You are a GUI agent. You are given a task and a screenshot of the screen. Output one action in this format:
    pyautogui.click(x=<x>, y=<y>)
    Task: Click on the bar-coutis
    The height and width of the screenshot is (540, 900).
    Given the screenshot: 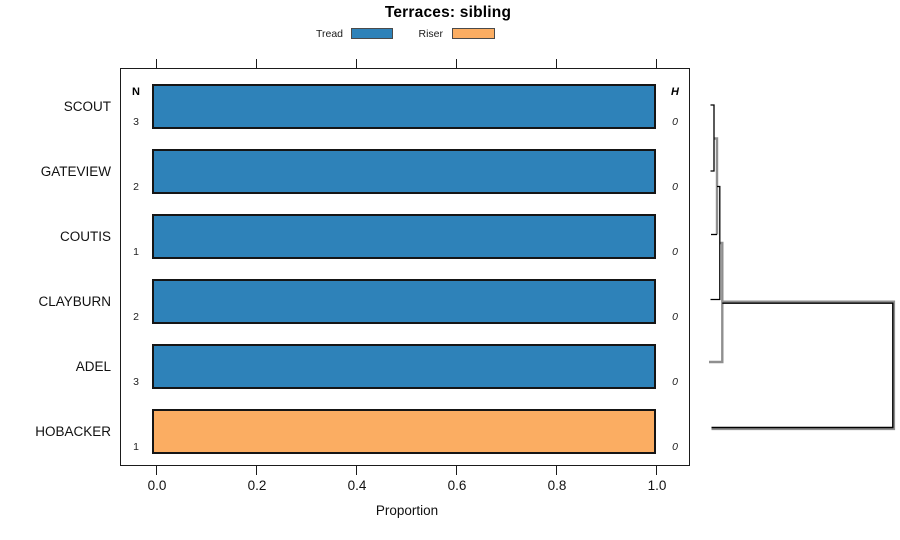 What is the action you would take?
    pyautogui.click(x=404, y=236)
    